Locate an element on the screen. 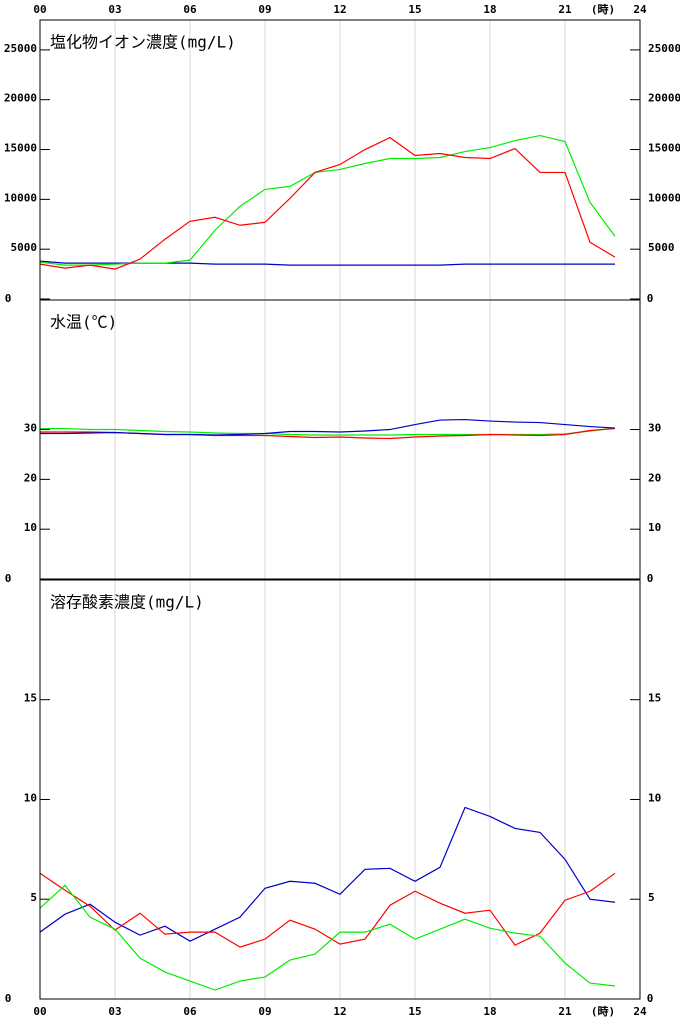 This screenshot has height=1020, width=680. panel-title: 溶存酸素濃度(mg/L) is located at coordinates (127, 602).